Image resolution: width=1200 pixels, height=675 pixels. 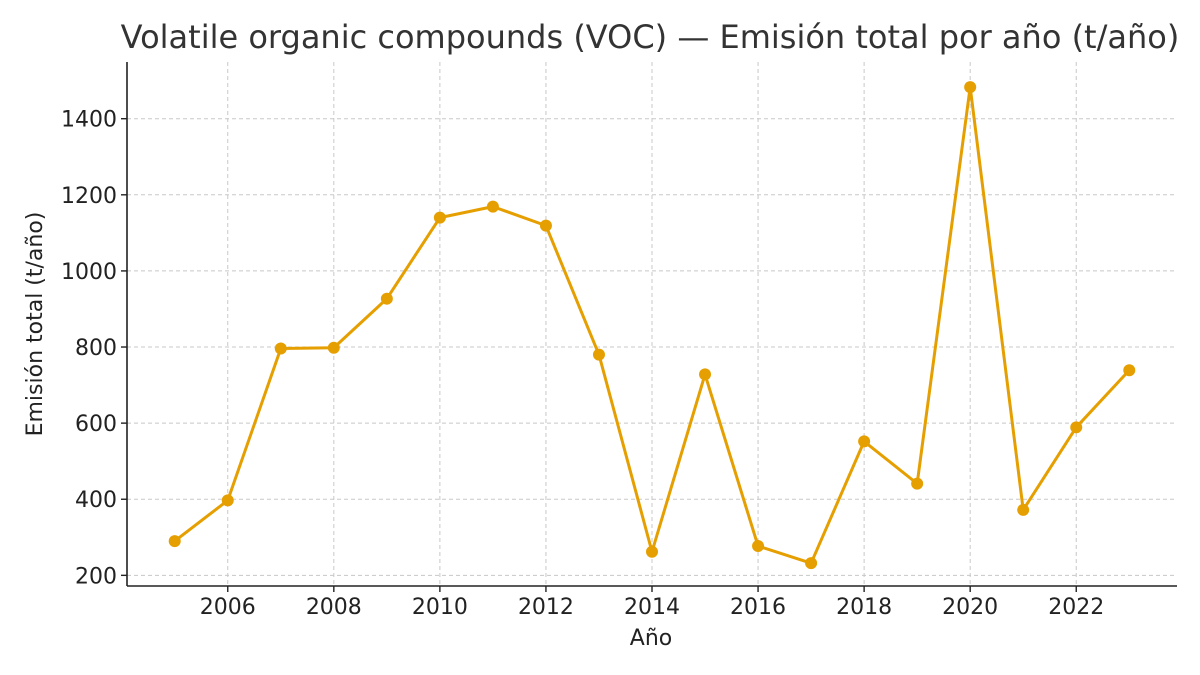 What do you see at coordinates (652, 607) in the screenshot?
I see `x-tick-label: 2014` at bounding box center [652, 607].